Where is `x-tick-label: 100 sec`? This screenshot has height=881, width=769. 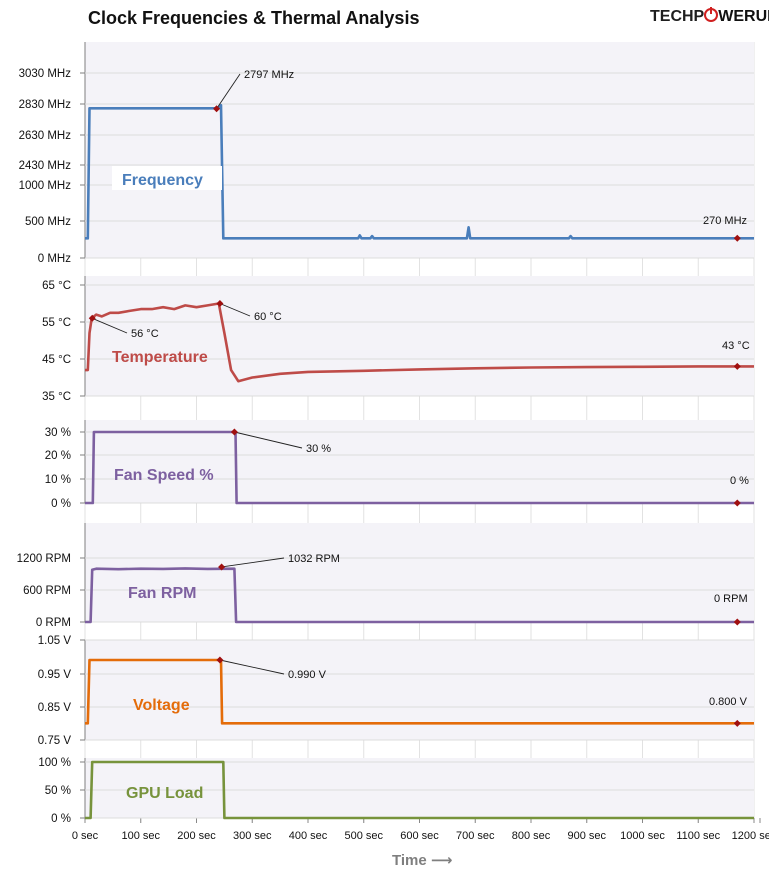
x-tick-label: 100 sec is located at coordinates (140, 836).